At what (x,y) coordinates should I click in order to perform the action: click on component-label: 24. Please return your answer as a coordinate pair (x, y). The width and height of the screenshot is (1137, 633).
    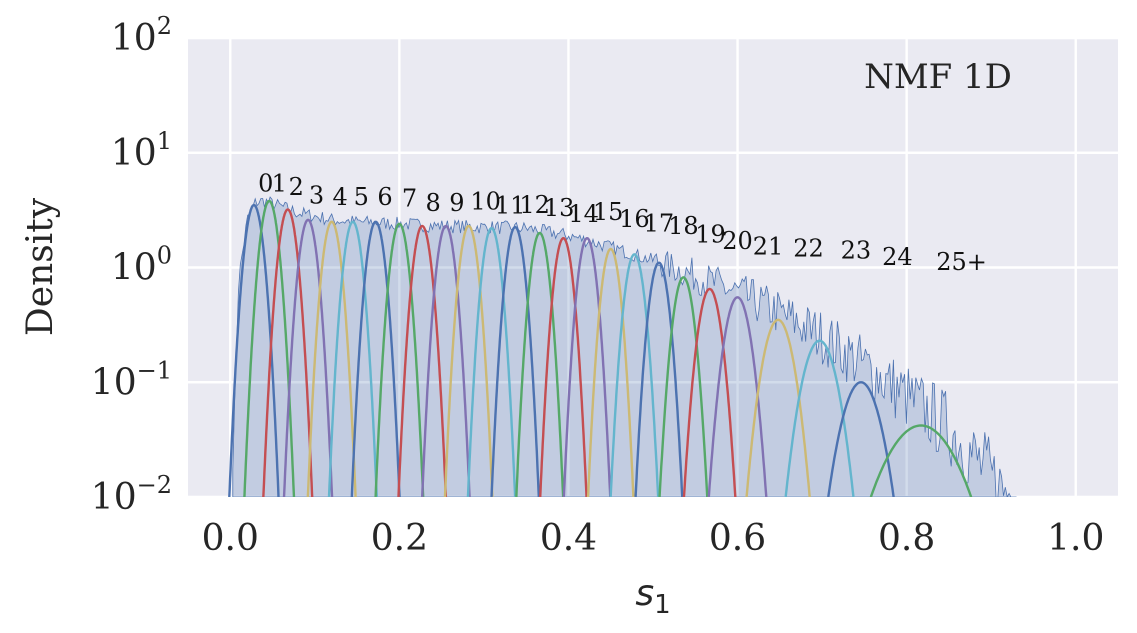
    Looking at the image, I should click on (897, 257).